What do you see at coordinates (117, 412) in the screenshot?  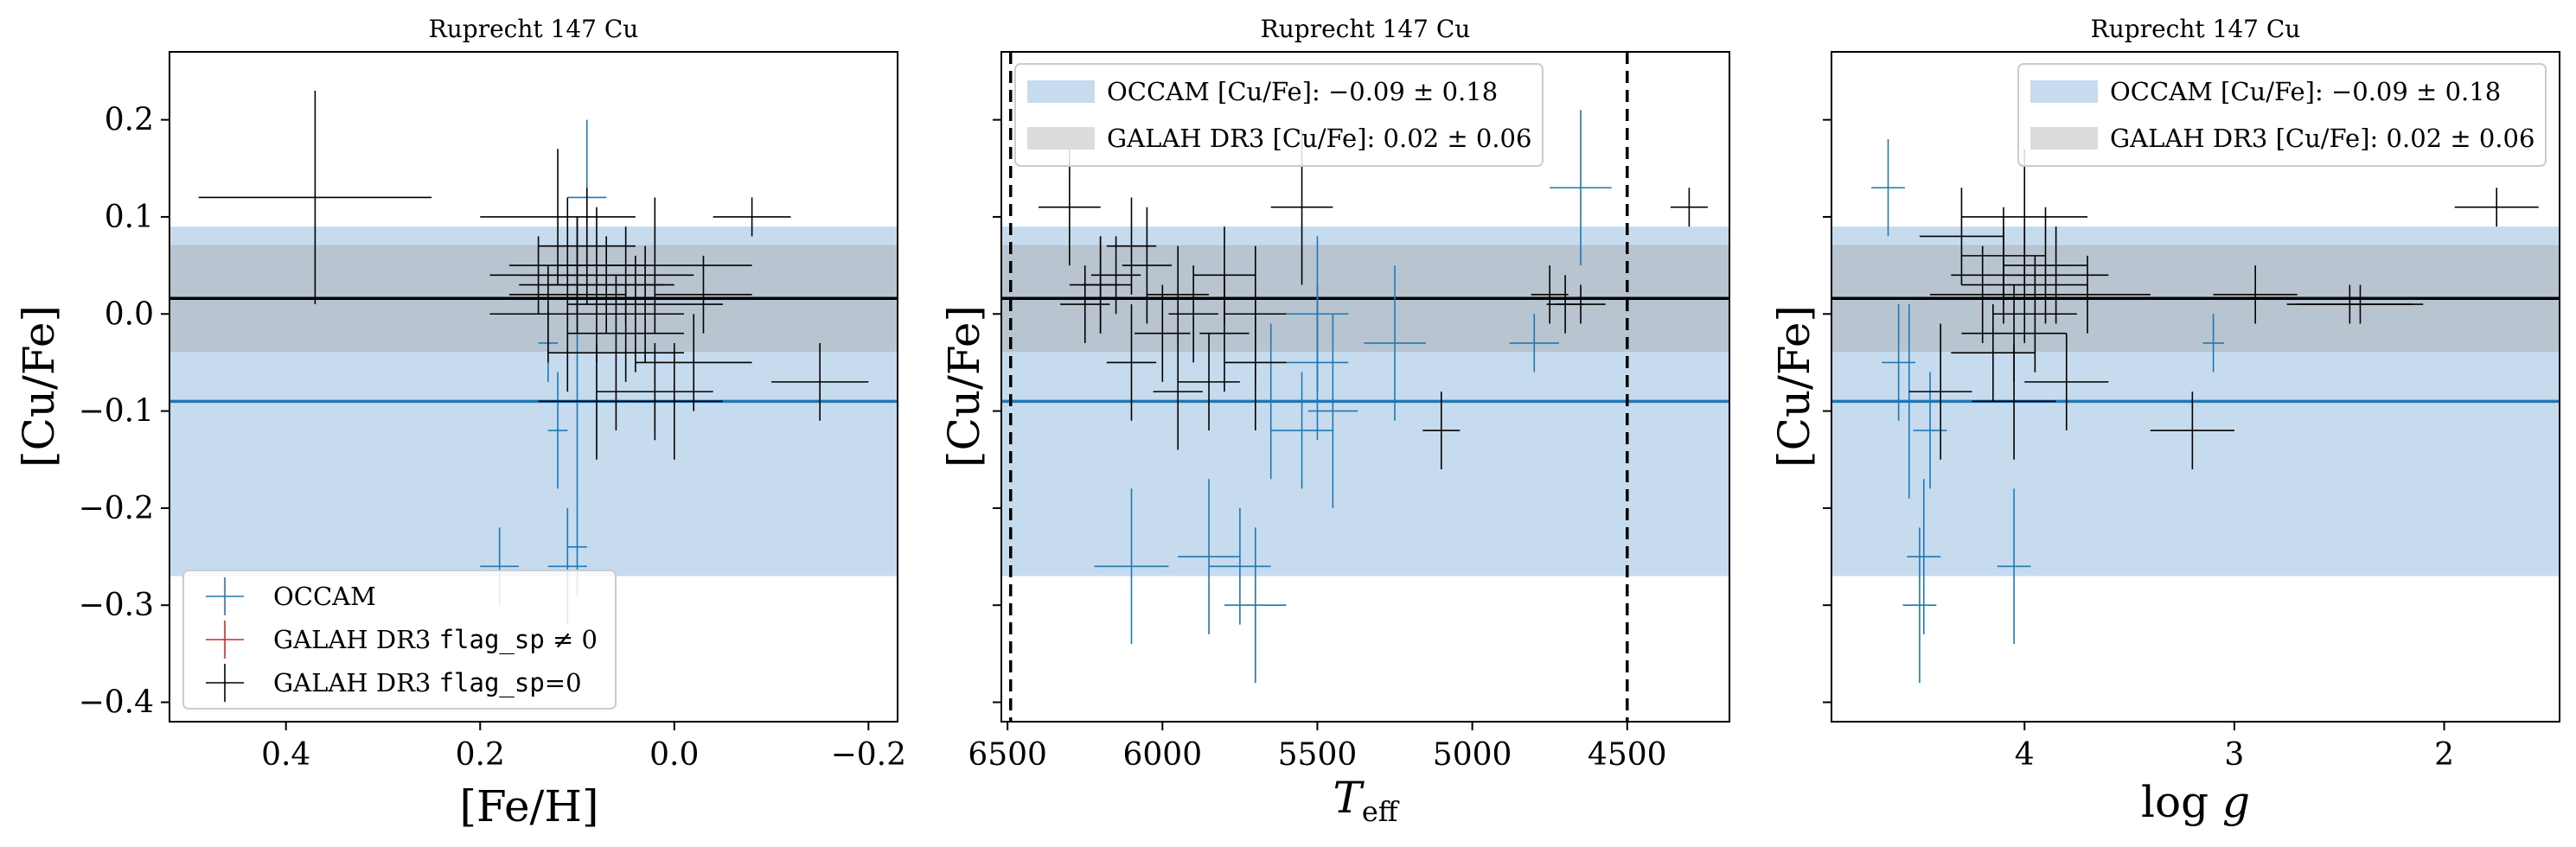 I see `y-tick-label: −0.1` at bounding box center [117, 412].